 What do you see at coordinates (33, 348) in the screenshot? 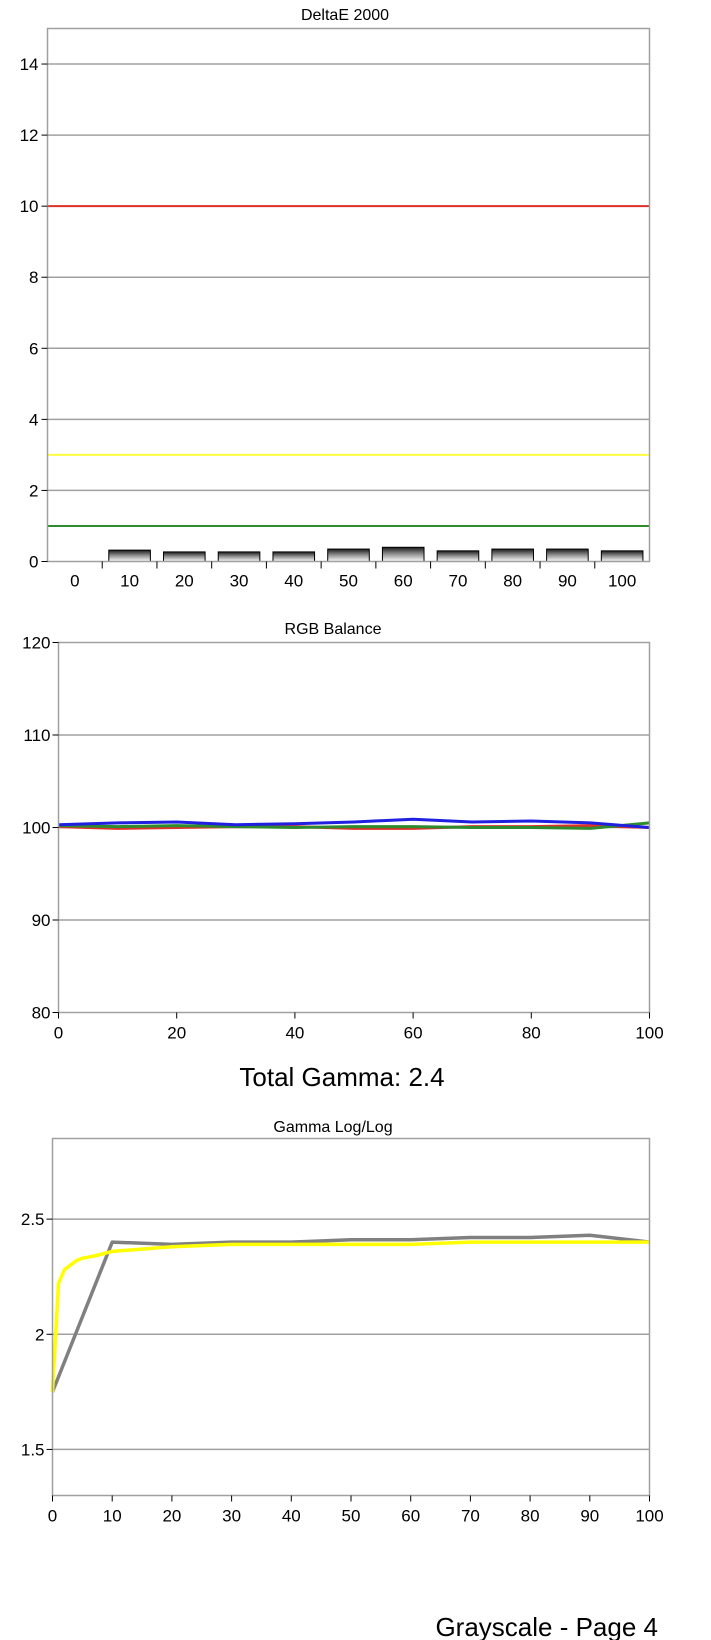
I see `deltae-y-tick-label: 6` at bounding box center [33, 348].